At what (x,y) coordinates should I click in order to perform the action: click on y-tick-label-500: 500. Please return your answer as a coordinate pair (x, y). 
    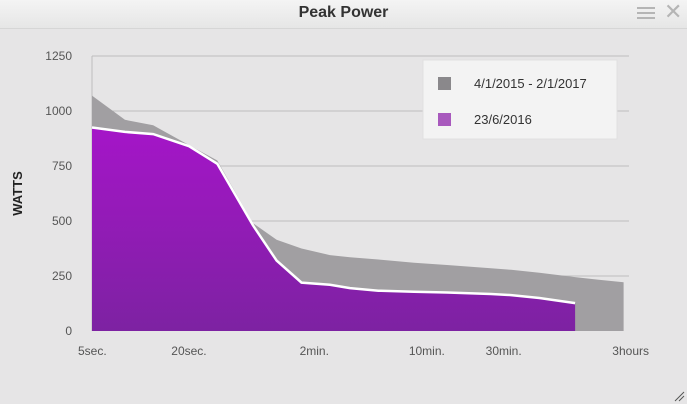
    Looking at the image, I should click on (62, 221).